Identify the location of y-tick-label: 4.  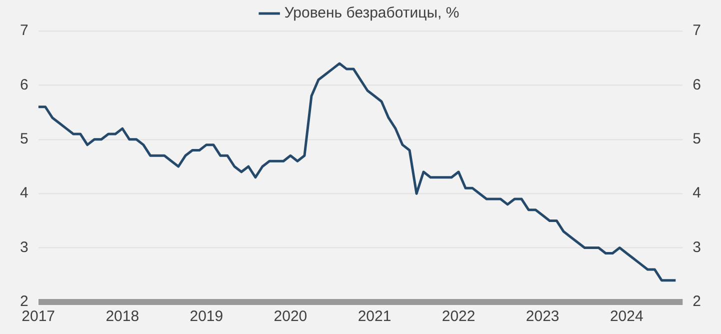
(24, 193).